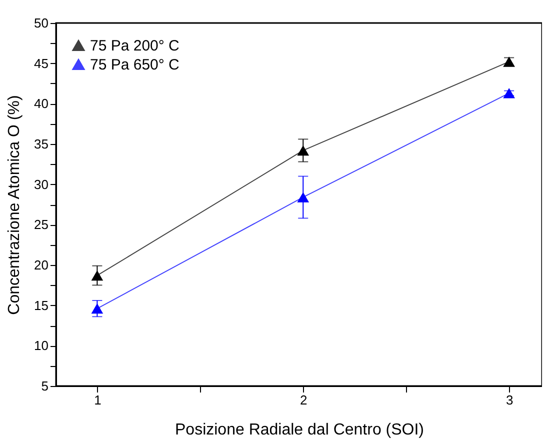  Describe the element at coordinates (299, 430) in the screenshot. I see `x-axis-title: Posizione Radiale dal Centro (SOI)` at that location.